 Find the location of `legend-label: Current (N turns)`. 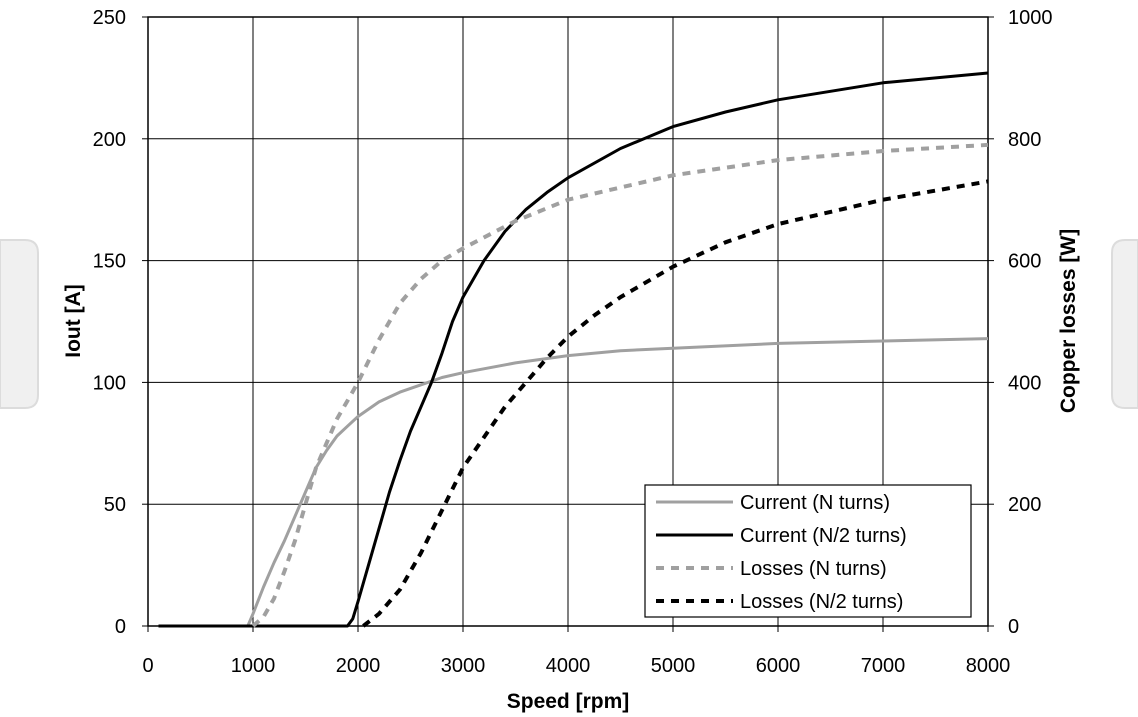

legend-label: Current (N turns) is located at coordinates (815, 503).